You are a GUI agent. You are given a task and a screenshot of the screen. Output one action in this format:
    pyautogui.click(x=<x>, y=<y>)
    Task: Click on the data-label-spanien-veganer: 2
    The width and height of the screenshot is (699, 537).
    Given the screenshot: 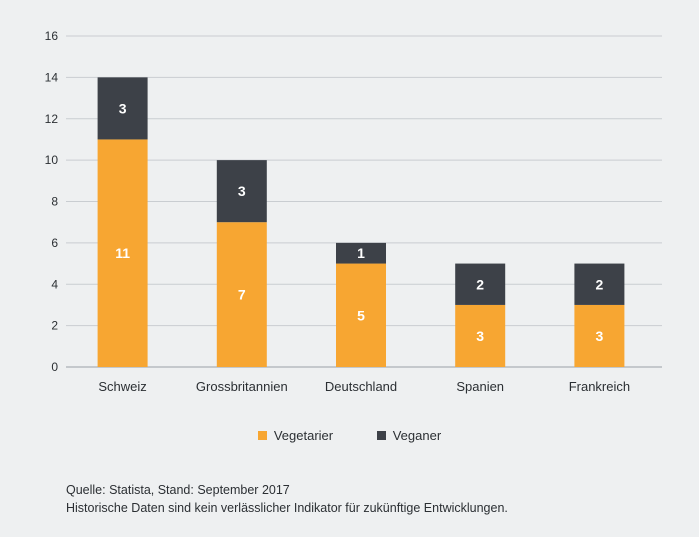 What is the action you would take?
    pyautogui.click(x=480, y=284)
    